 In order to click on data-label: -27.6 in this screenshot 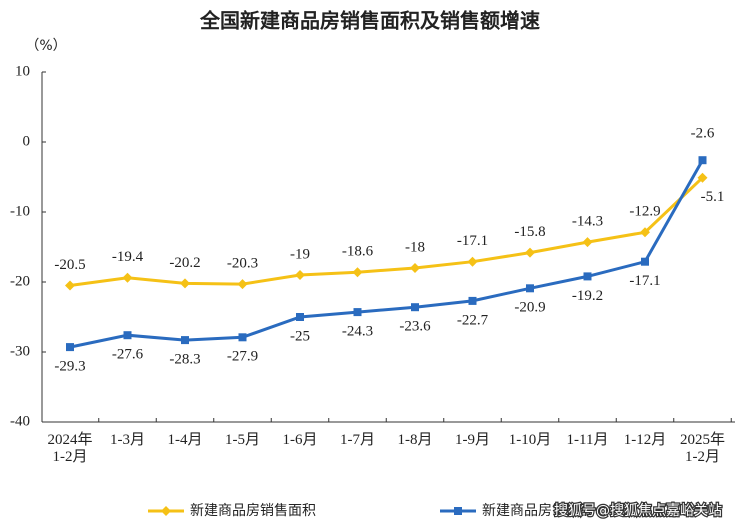, I will do `click(128, 355)`.